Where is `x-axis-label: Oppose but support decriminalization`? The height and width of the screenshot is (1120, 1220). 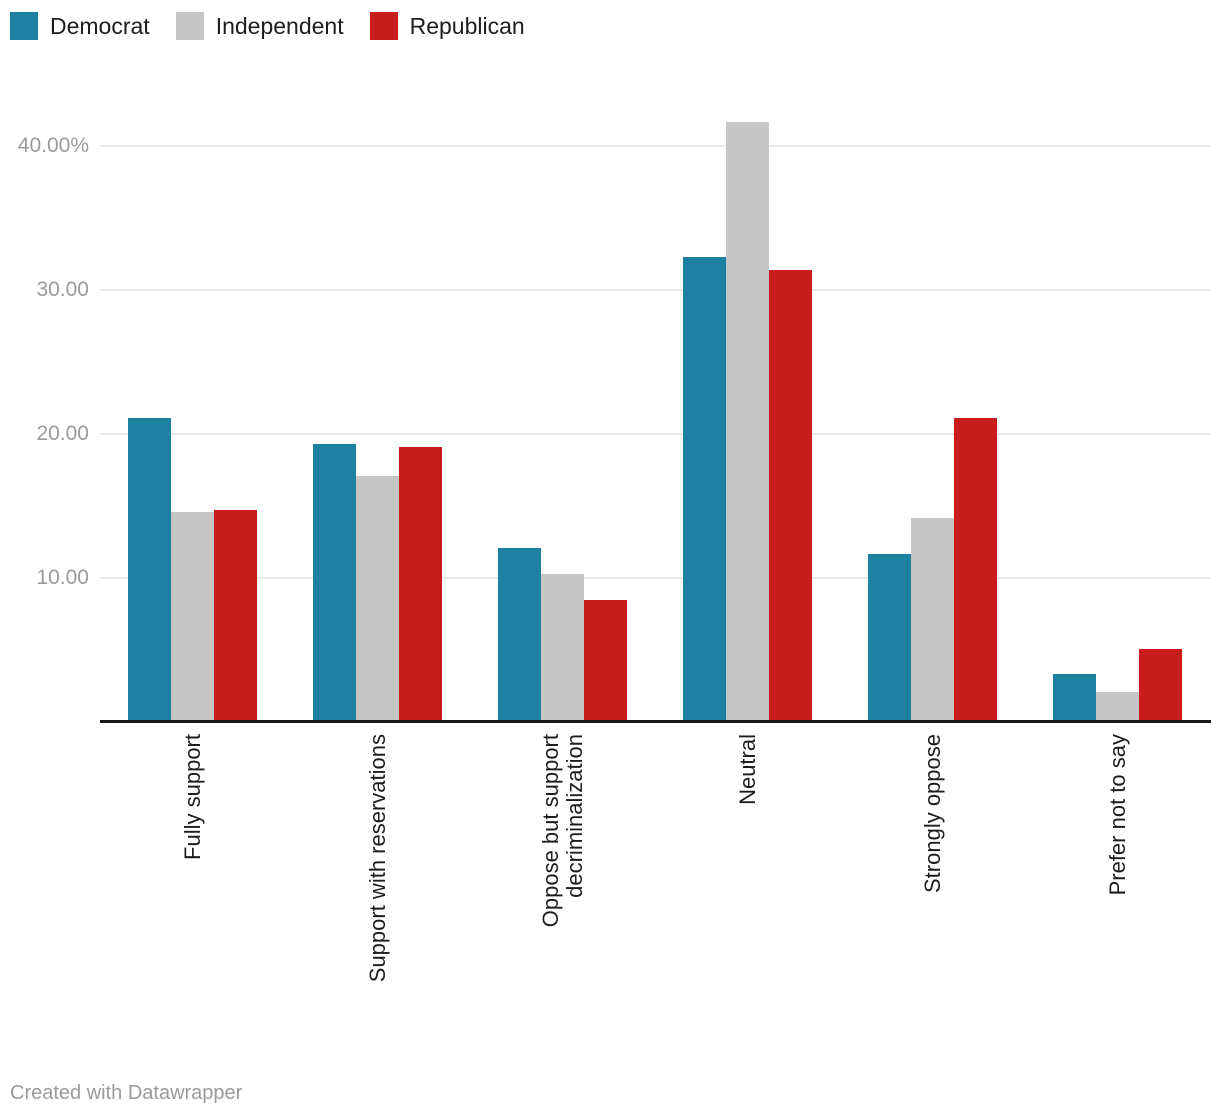 x-axis-label: Oppose but support decriminalization is located at coordinates (562, 831).